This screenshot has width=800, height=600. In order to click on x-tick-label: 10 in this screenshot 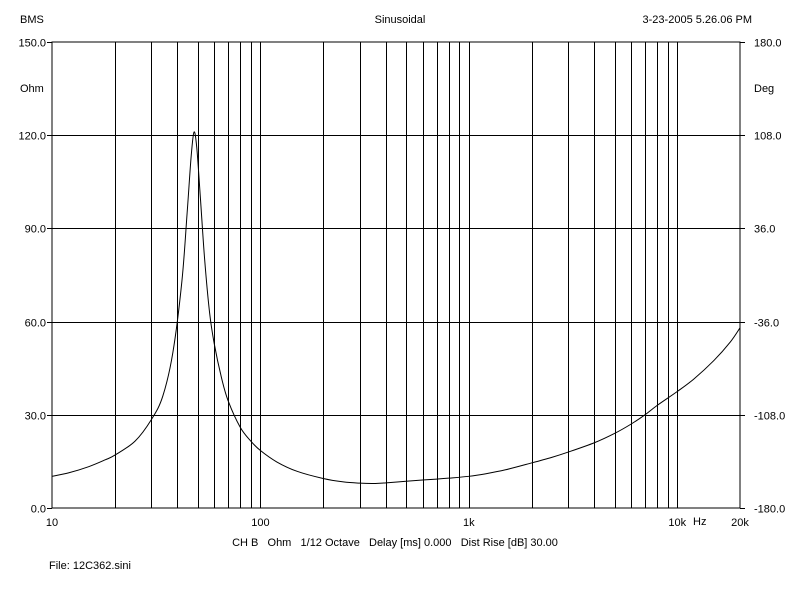, I will do `click(52, 523)`.